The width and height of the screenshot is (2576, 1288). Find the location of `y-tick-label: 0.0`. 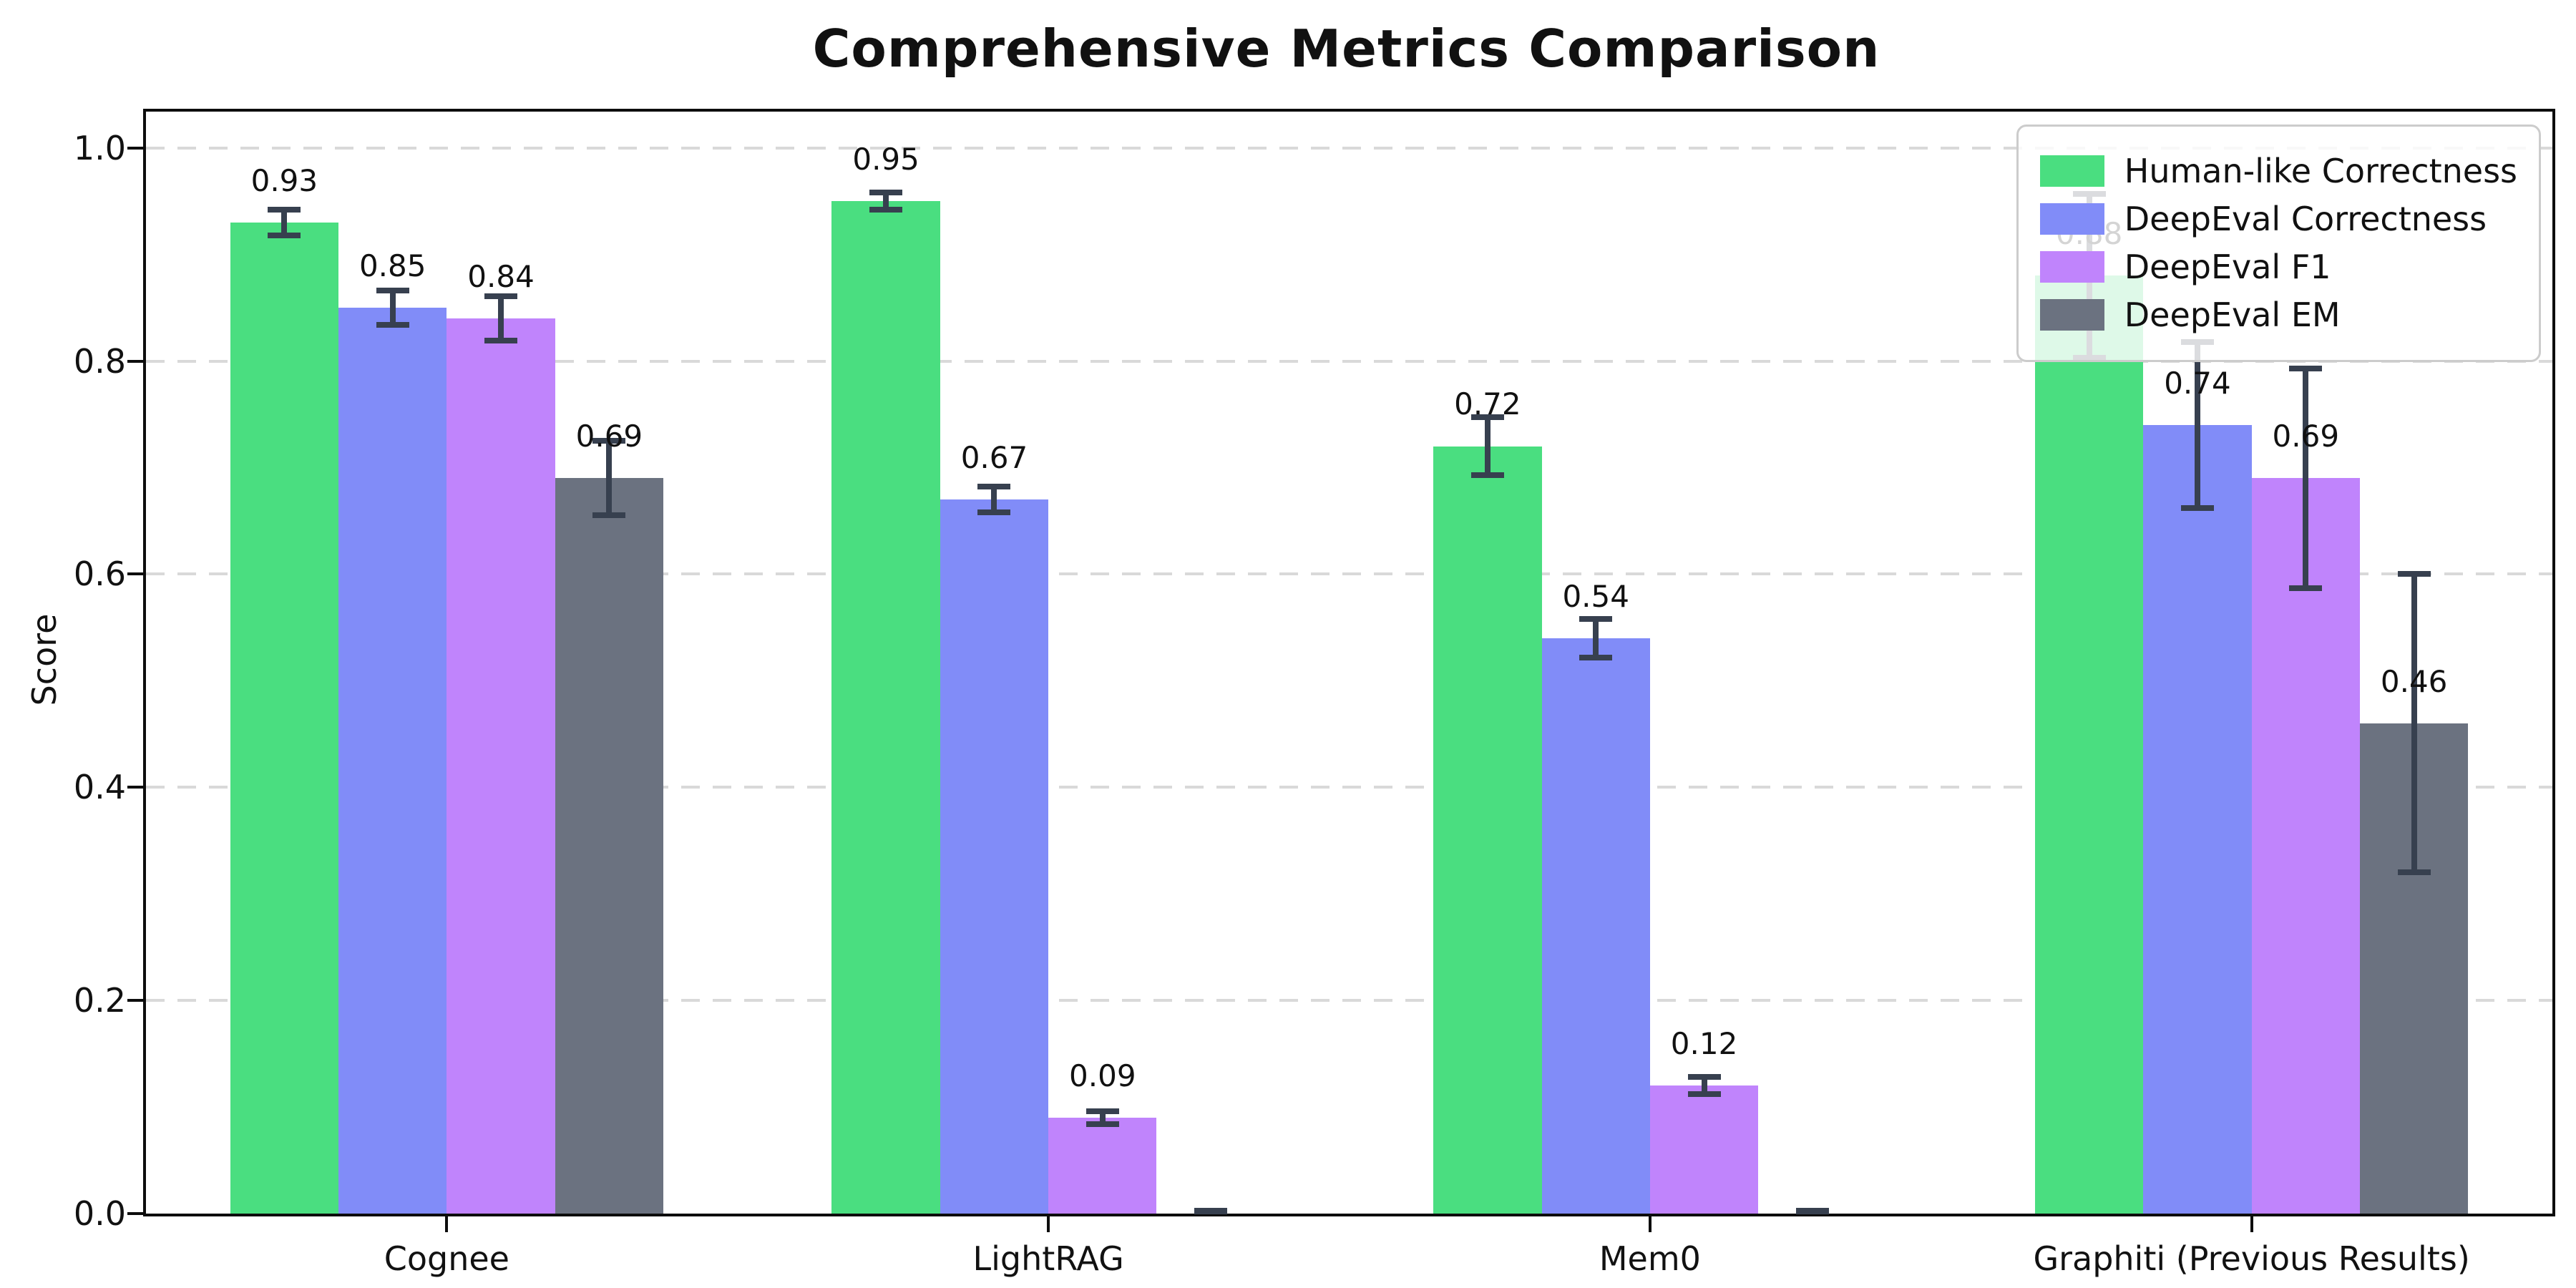

y-tick-label: 0.0 is located at coordinates (100, 1213).